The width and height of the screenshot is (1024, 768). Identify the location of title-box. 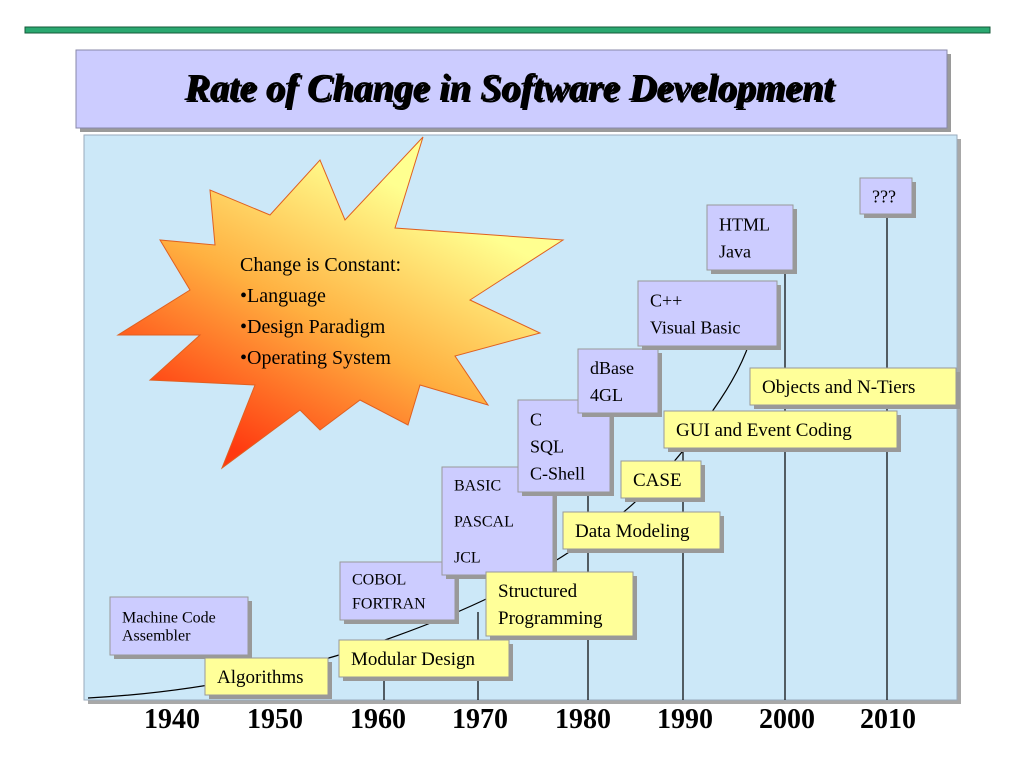
(511, 89).